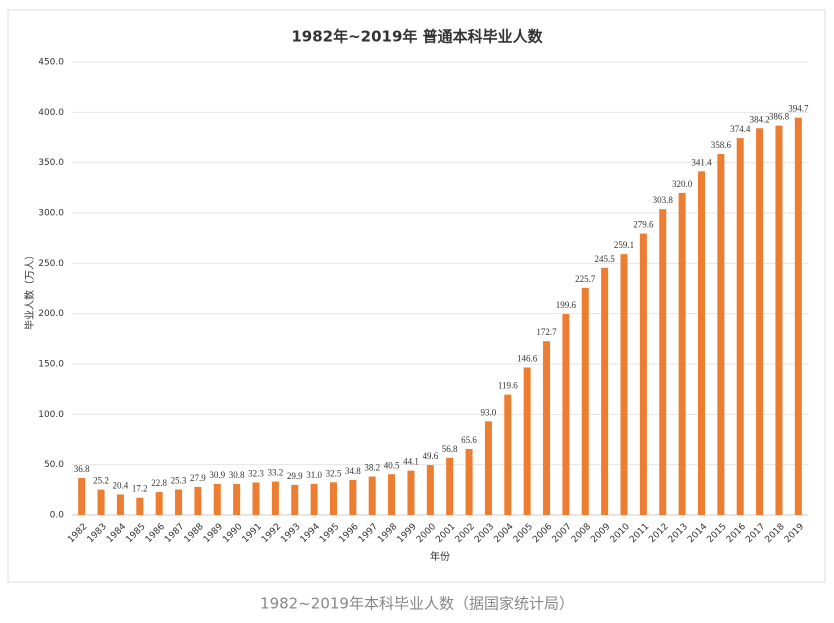 Image resolution: width=834 pixels, height=623 pixels. I want to click on y-tick-label: 100.0, so click(51, 415).